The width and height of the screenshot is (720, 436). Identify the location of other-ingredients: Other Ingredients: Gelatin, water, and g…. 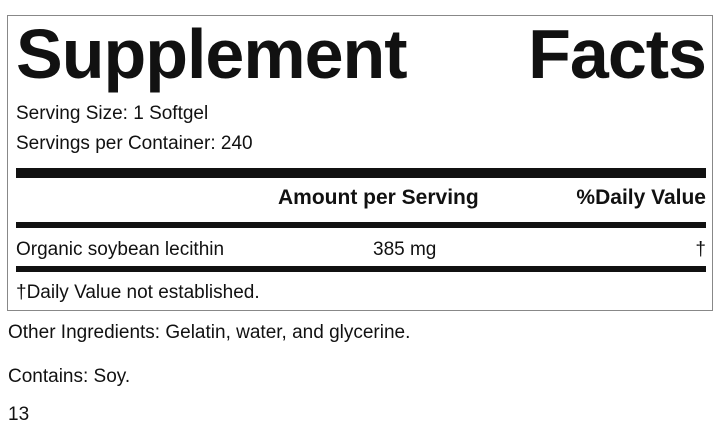
(209, 332).